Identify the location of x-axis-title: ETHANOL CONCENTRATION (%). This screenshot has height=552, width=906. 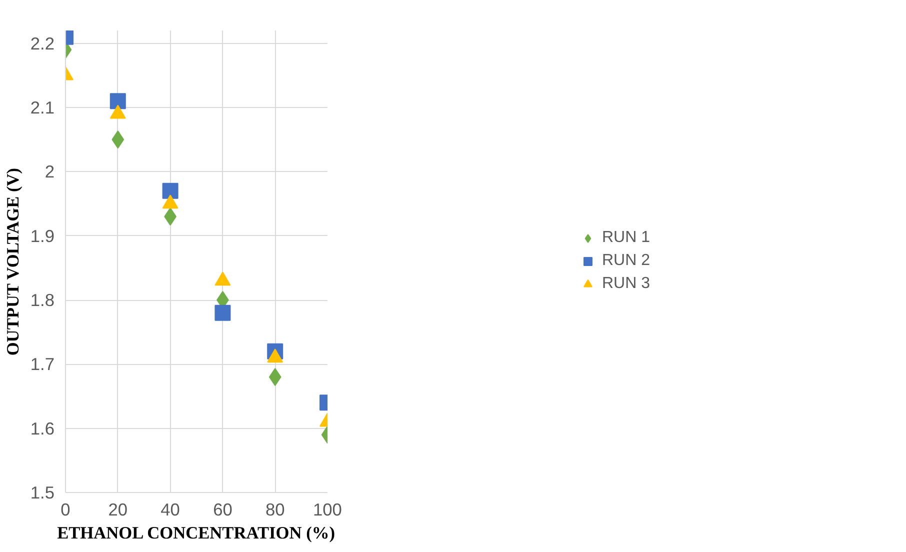
(196, 533).